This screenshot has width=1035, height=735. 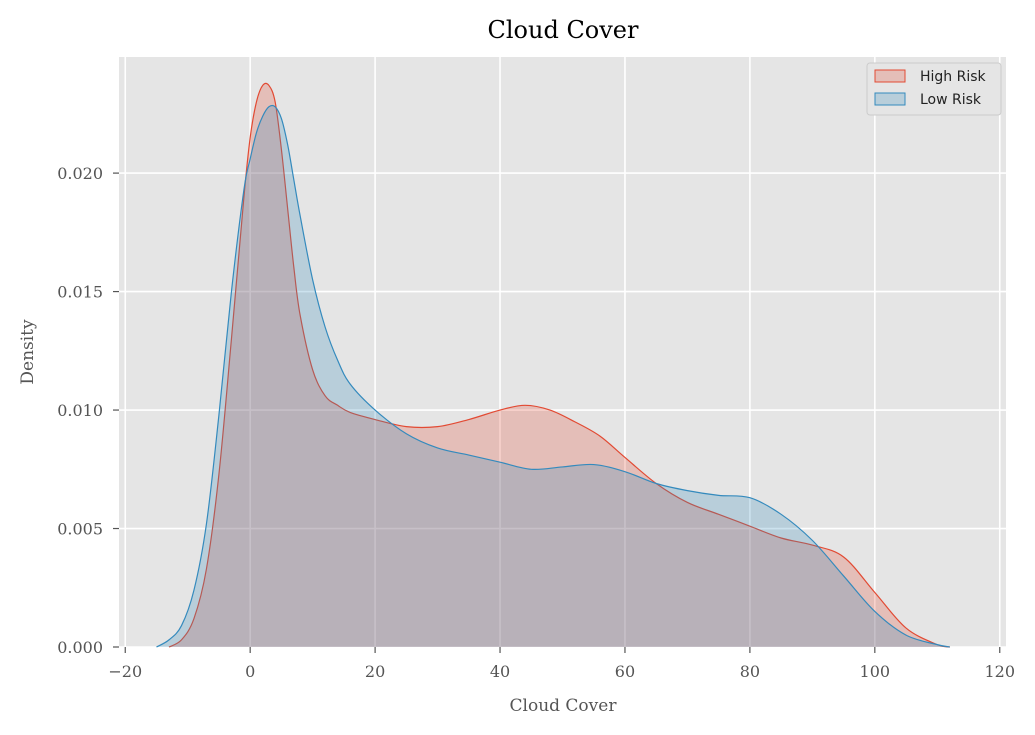 What do you see at coordinates (999, 671) in the screenshot?
I see `x-tick-label: 120` at bounding box center [999, 671].